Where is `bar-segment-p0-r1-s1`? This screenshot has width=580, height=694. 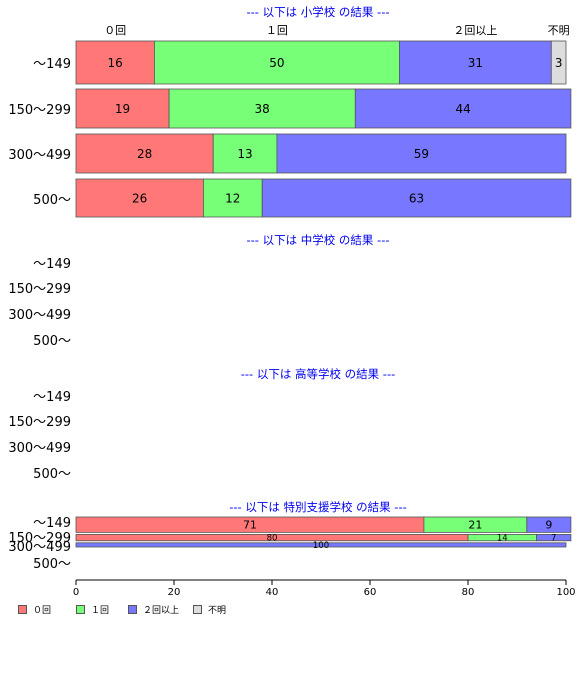
bar-segment-p0-r1-s1 is located at coordinates (262, 108).